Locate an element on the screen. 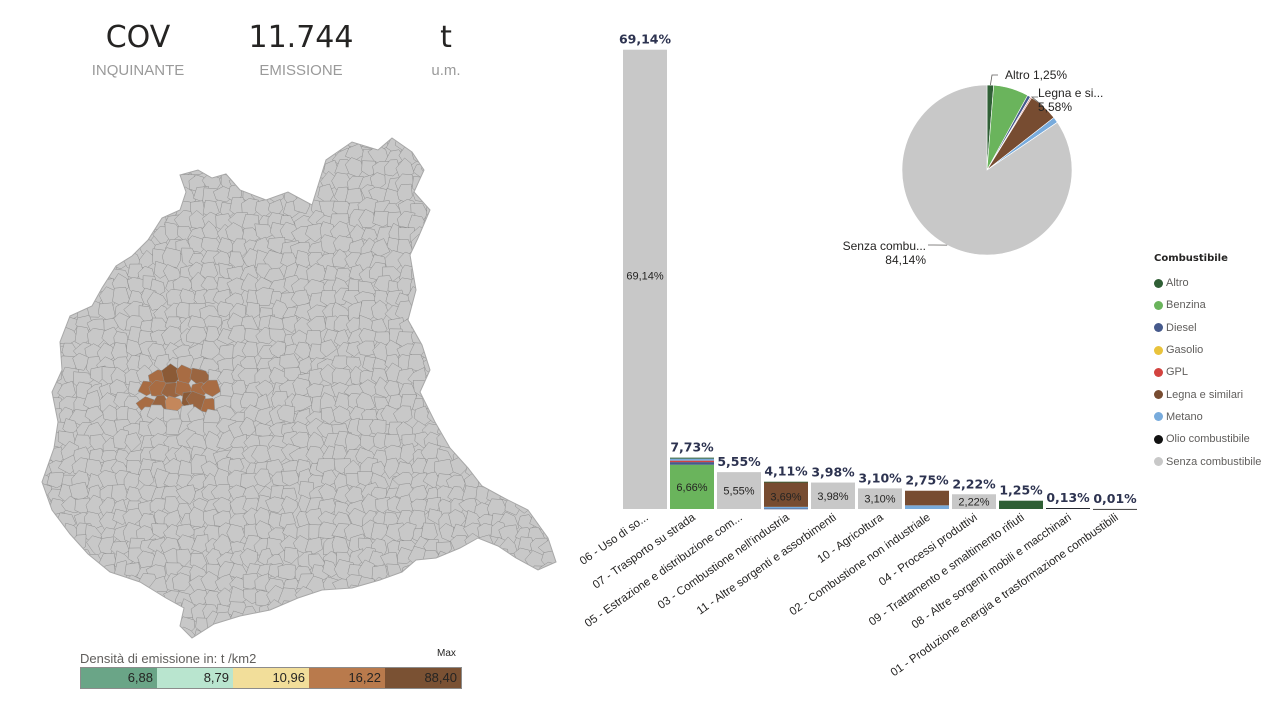  legend-item: GPL is located at coordinates (1214, 372).